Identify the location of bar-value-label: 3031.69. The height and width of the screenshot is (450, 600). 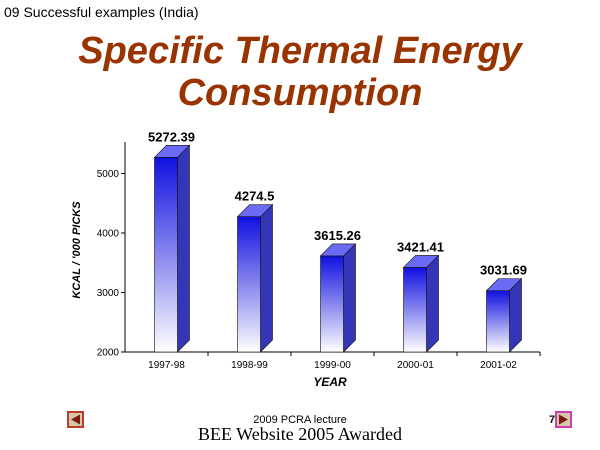
(503, 270).